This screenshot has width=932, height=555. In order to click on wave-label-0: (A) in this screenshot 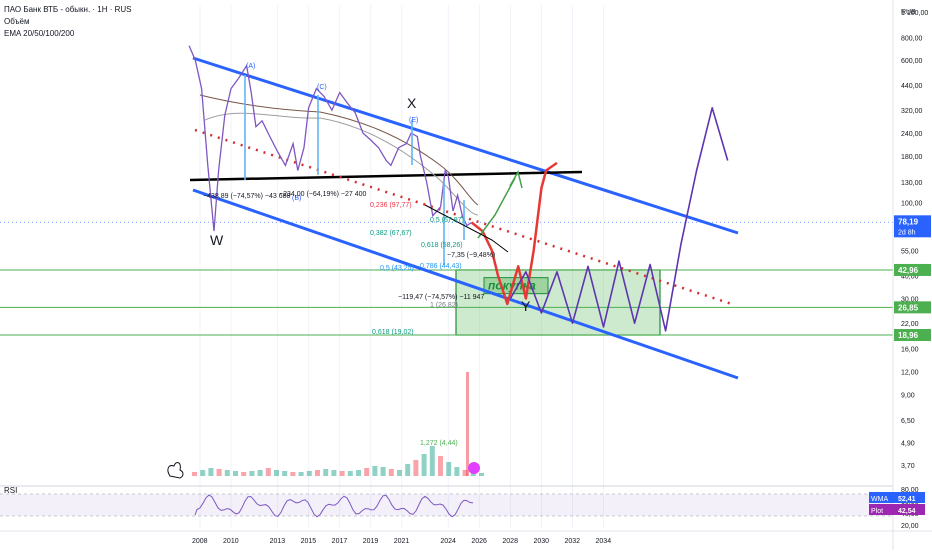, I will do `click(250, 66)`.